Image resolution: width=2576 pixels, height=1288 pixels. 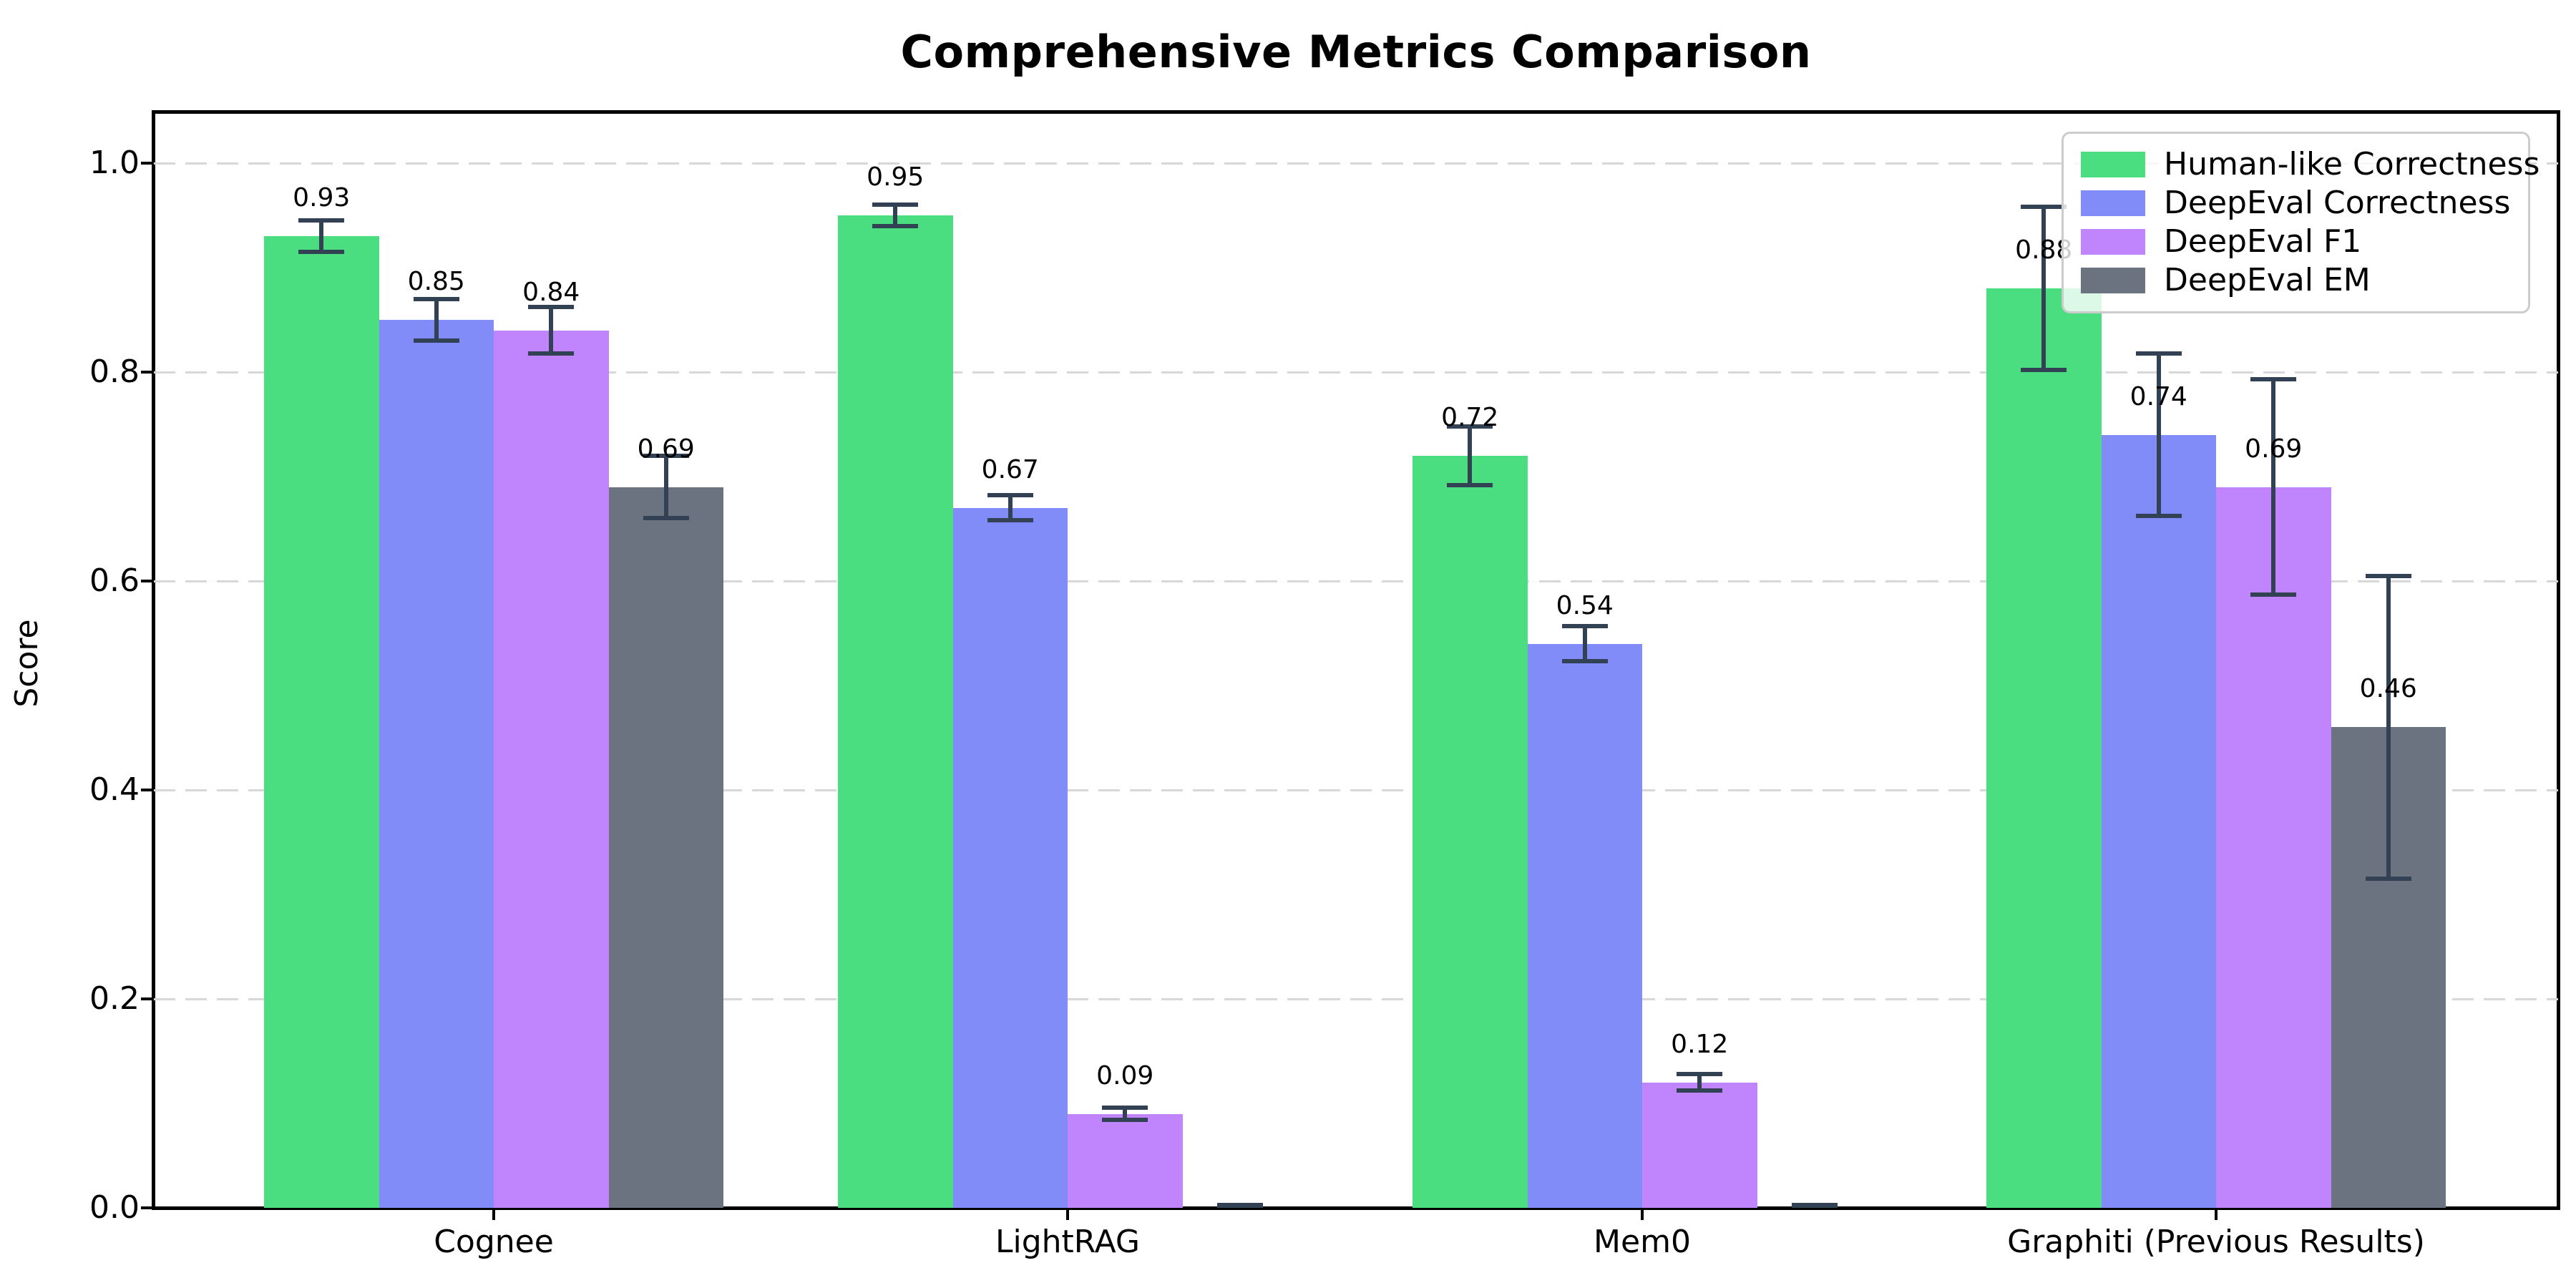 I want to click on error-bar-lightrag-deepeval-correctness, so click(x=1010, y=508).